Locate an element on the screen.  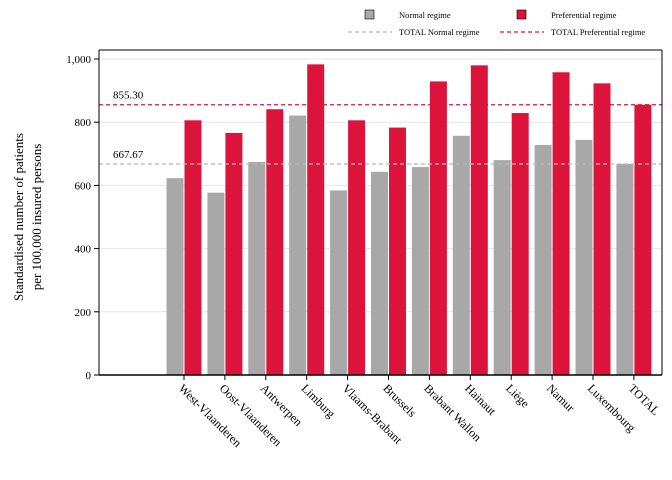
y-tick-label: 200 is located at coordinates (83, 313).